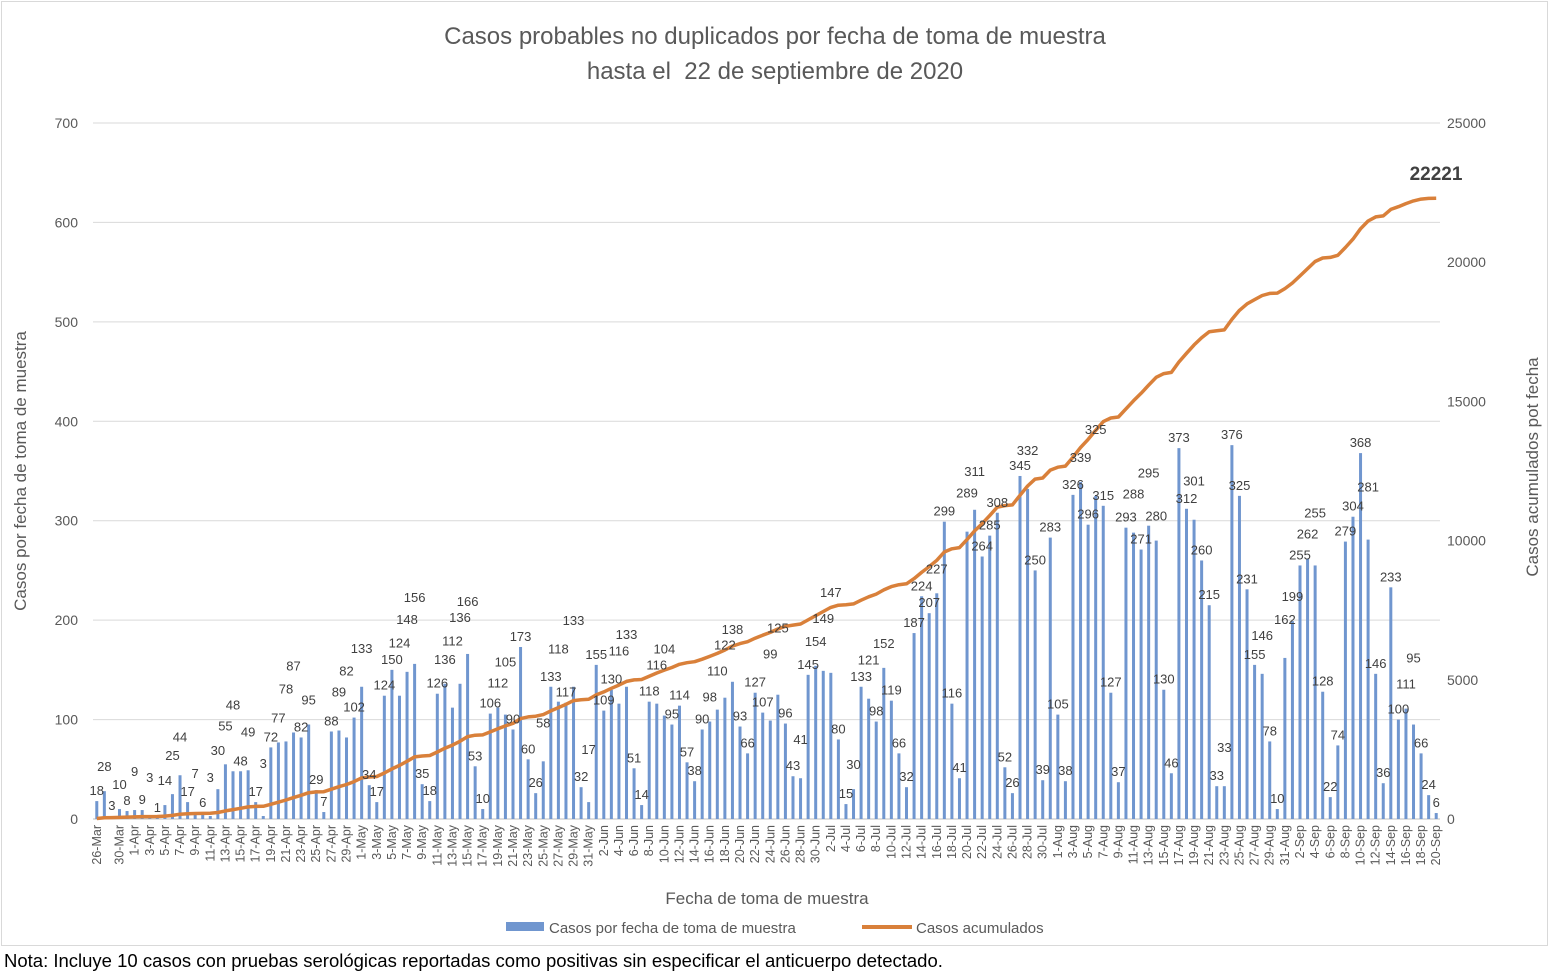  I want to click on bar-data-label: 1, so click(157, 807).